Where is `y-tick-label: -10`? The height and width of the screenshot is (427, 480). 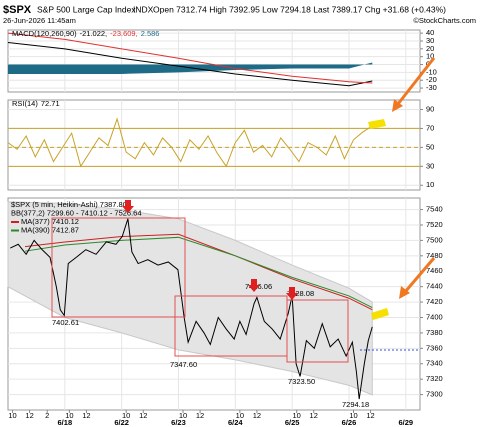
y-tick-label: -10 is located at coordinates (431, 71).